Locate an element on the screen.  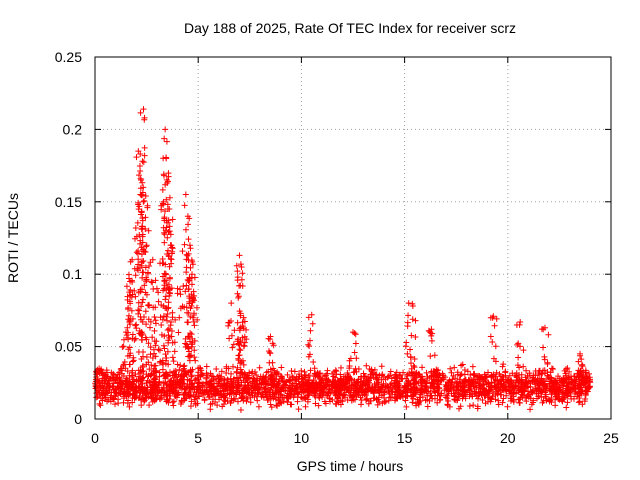
y-tick-label: 0.1 is located at coordinates (73, 274).